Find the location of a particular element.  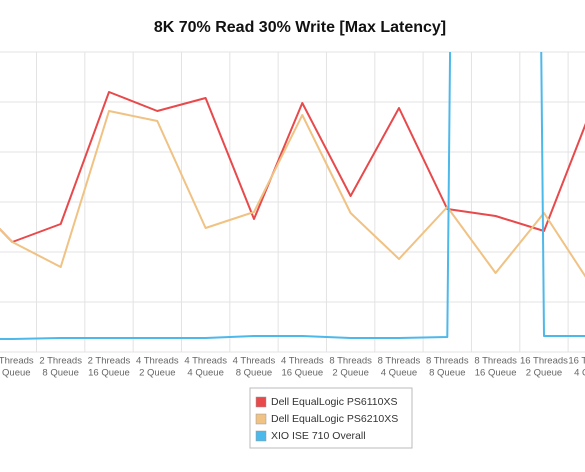

legend-box is located at coordinates (331, 418).